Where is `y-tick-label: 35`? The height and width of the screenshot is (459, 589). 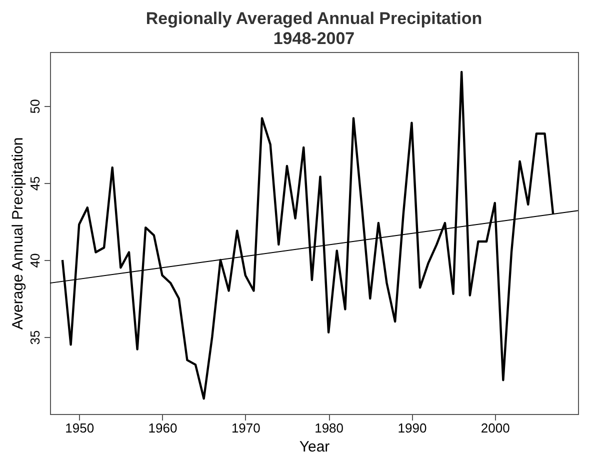 y-tick-label: 35 is located at coordinates (35, 337).